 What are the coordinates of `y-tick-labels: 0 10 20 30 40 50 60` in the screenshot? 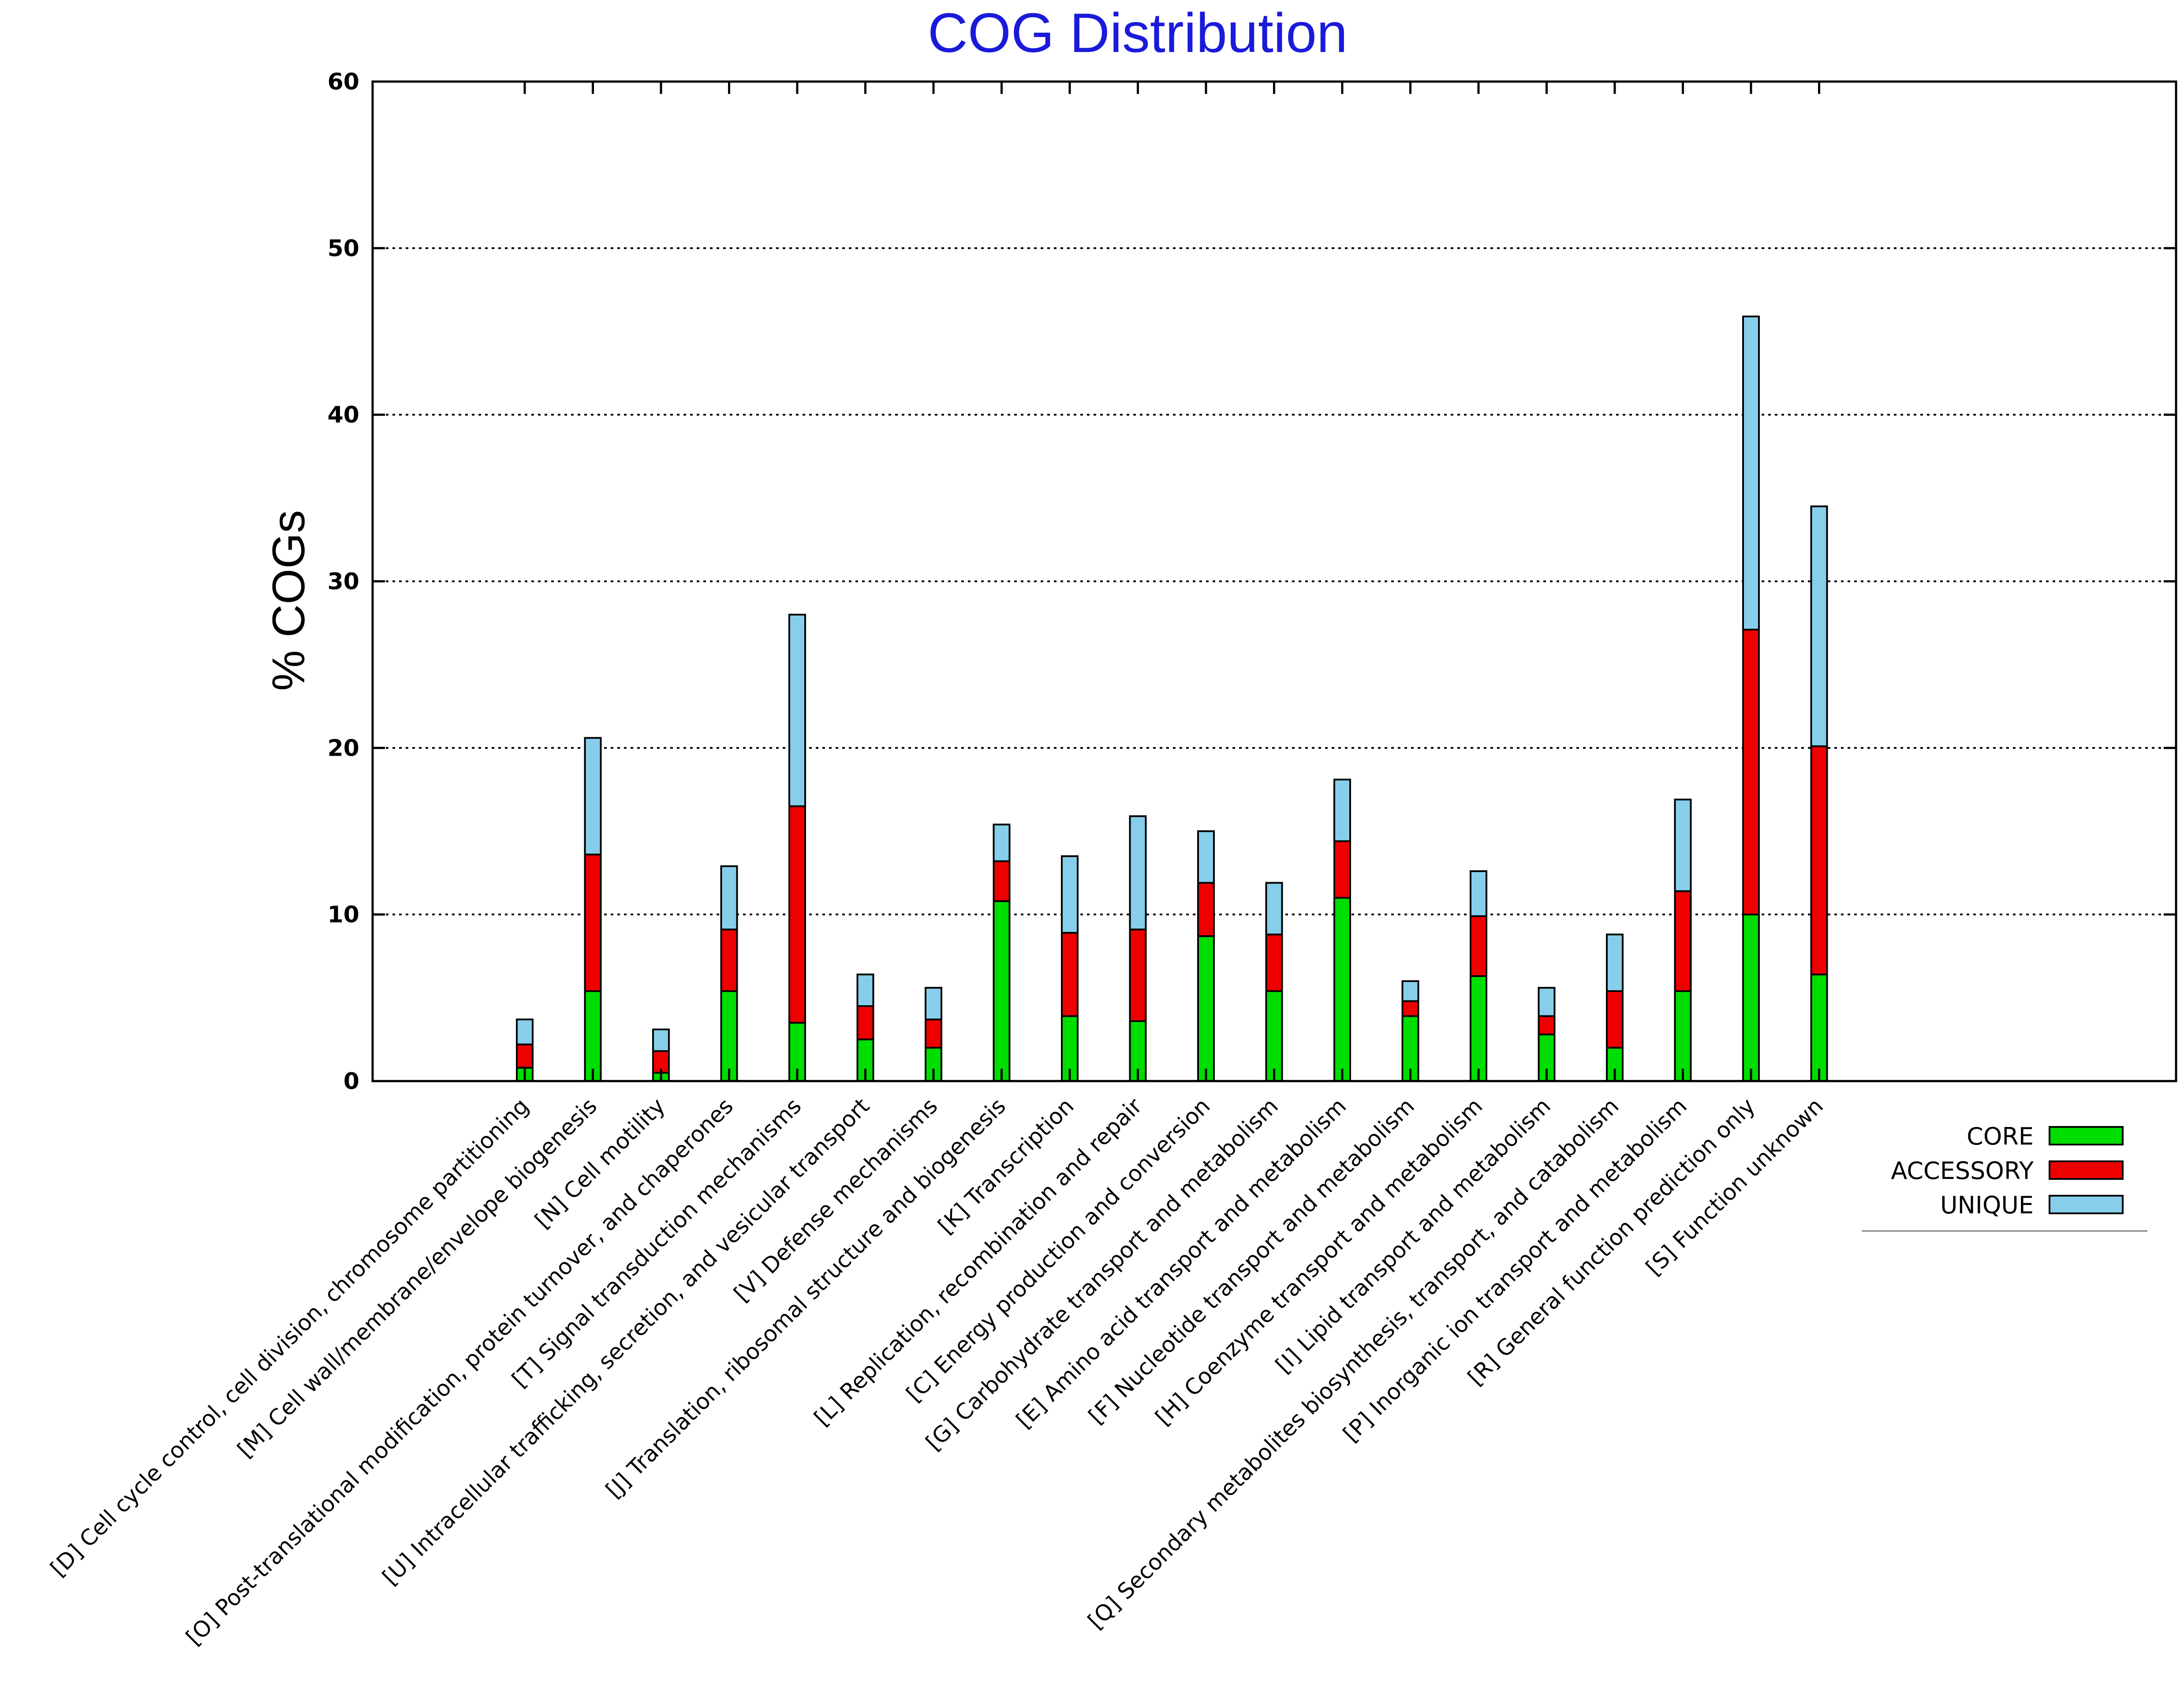 It's located at (343, 582).